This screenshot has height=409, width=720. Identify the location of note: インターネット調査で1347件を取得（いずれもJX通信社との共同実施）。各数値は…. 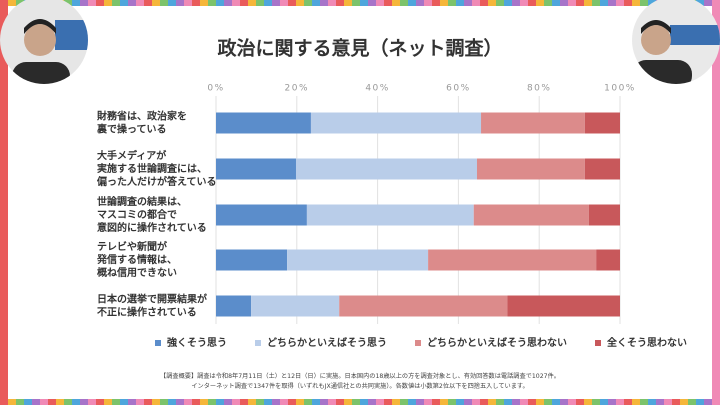
(359, 386).